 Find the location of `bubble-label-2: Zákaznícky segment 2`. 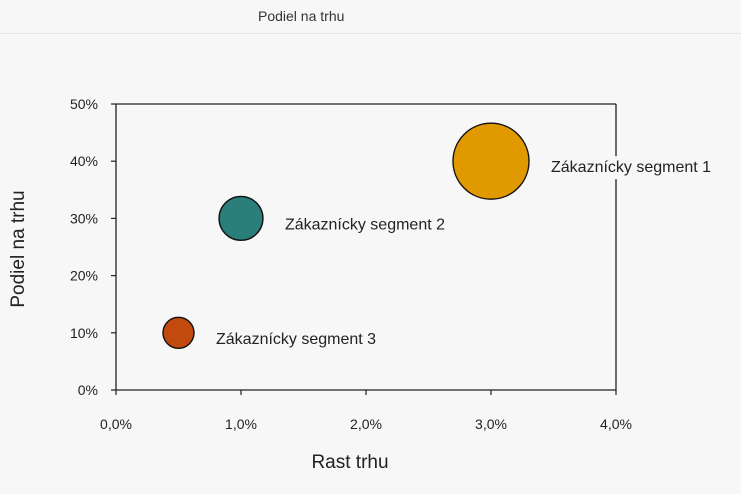

bubble-label-2: Zákaznícky segment 2 is located at coordinates (365, 224).